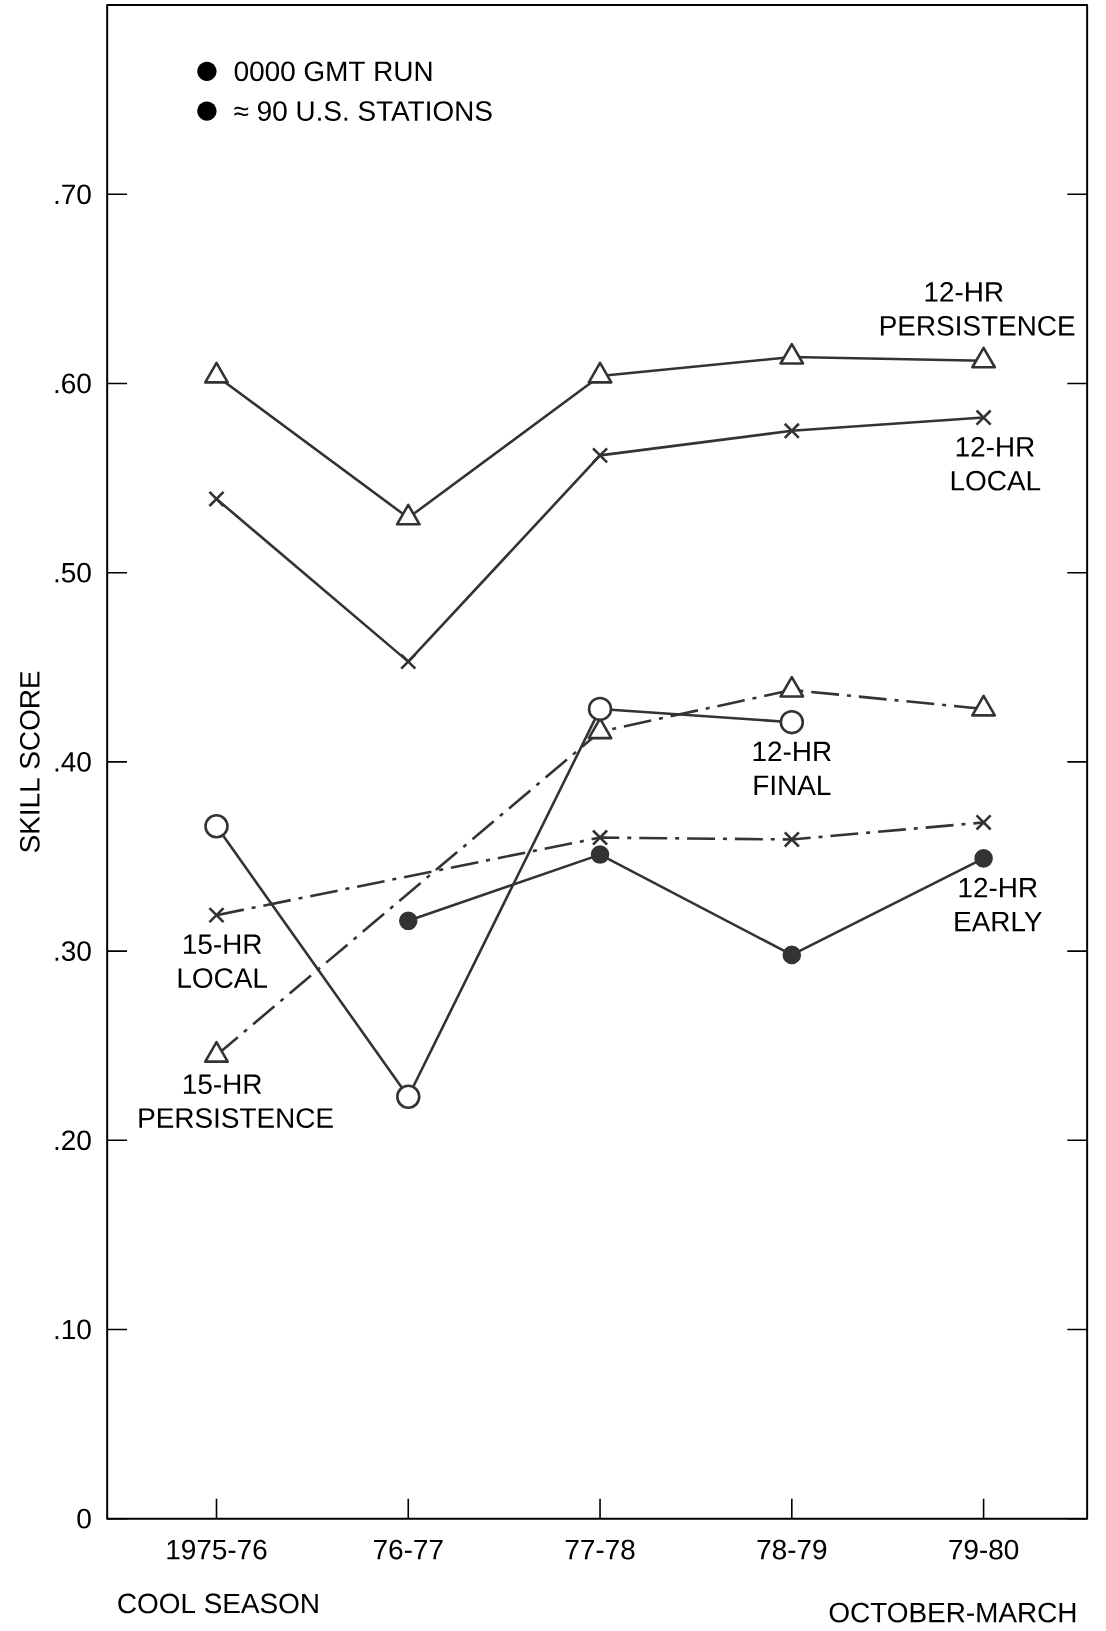 The image size is (1106, 1631). What do you see at coordinates (223, 961) in the screenshot?
I see `series-label: 15-HR LOCAL` at bounding box center [223, 961].